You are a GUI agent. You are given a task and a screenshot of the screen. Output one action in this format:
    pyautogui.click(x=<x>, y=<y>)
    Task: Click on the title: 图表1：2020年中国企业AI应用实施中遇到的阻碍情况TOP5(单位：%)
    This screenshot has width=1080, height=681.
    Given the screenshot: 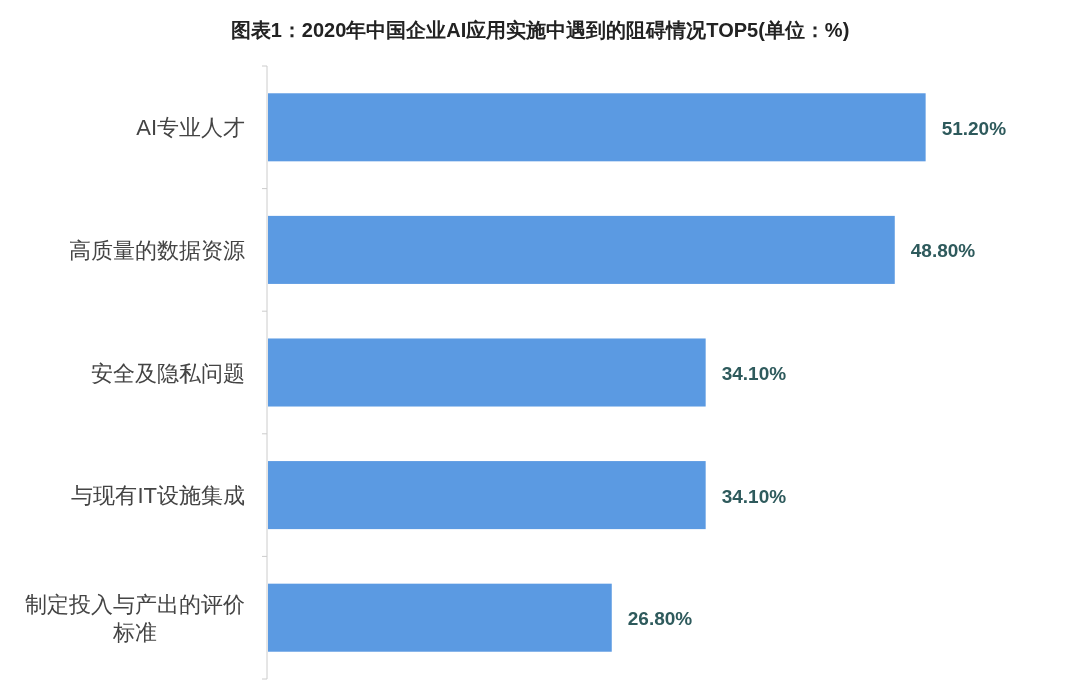 What is the action you would take?
    pyautogui.click(x=540, y=30)
    